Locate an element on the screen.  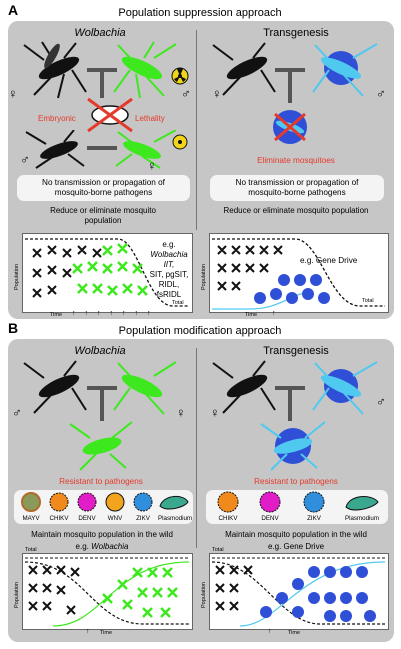
a-wolbachia-female-symbol-bottom: ♀ is located at coordinates (152, 165).